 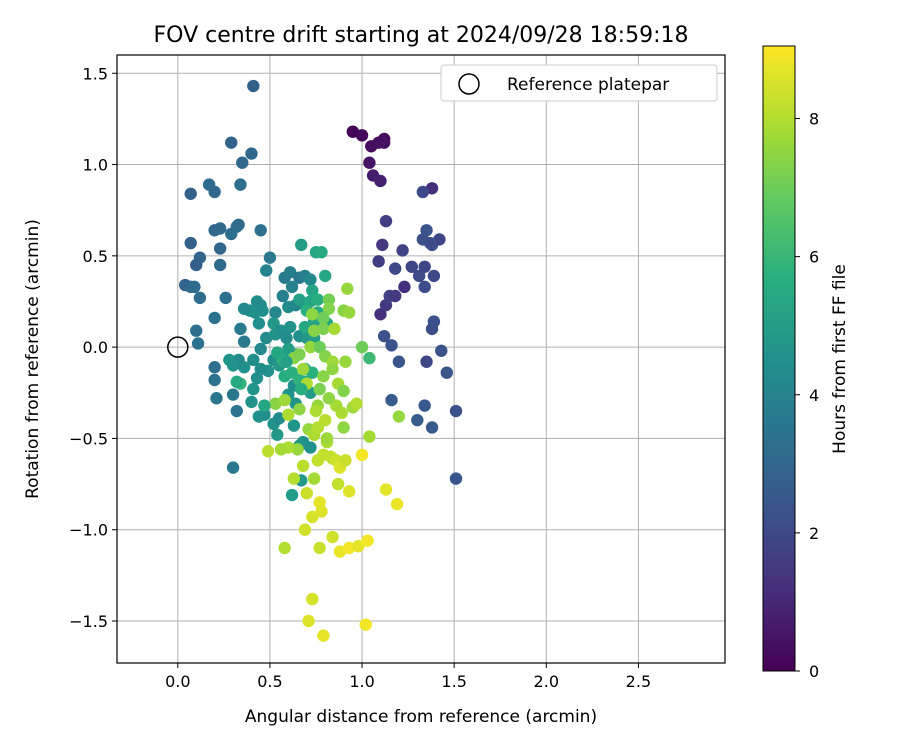 I want to click on y-tick-label: −1.0, so click(x=88, y=530).